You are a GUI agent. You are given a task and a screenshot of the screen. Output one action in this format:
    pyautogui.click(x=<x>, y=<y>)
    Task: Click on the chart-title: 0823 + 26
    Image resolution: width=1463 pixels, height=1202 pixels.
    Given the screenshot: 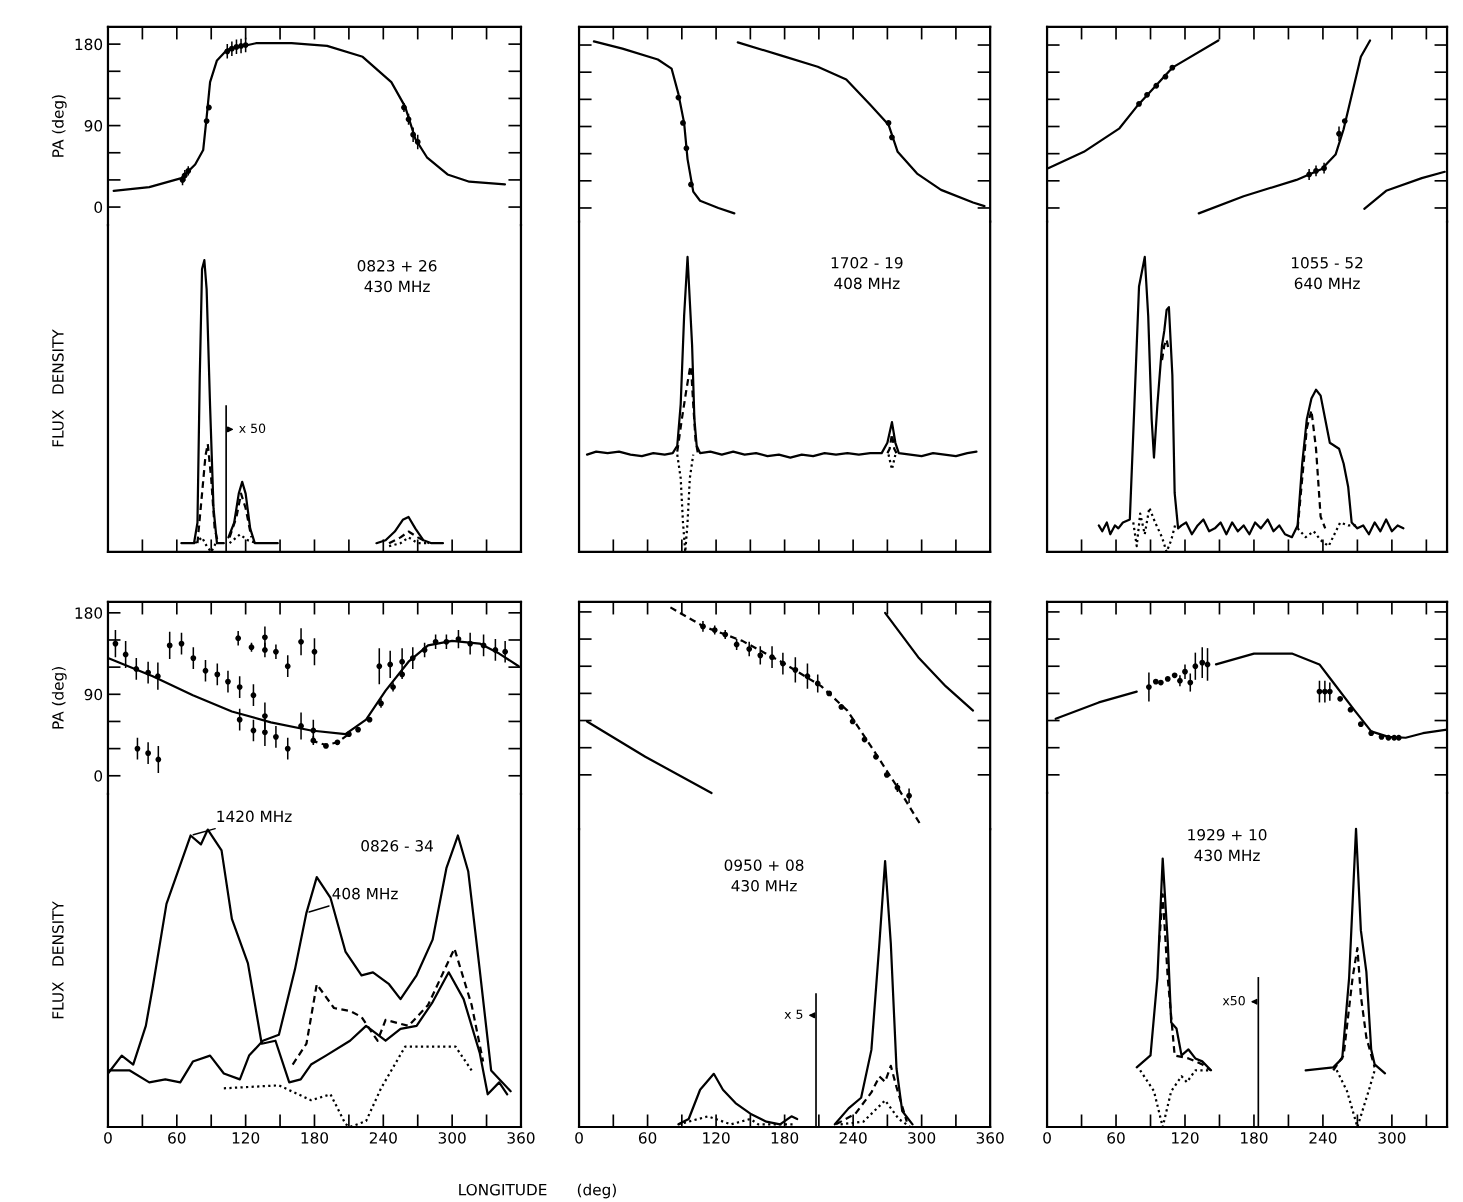 What is the action you would take?
    pyautogui.click(x=397, y=266)
    